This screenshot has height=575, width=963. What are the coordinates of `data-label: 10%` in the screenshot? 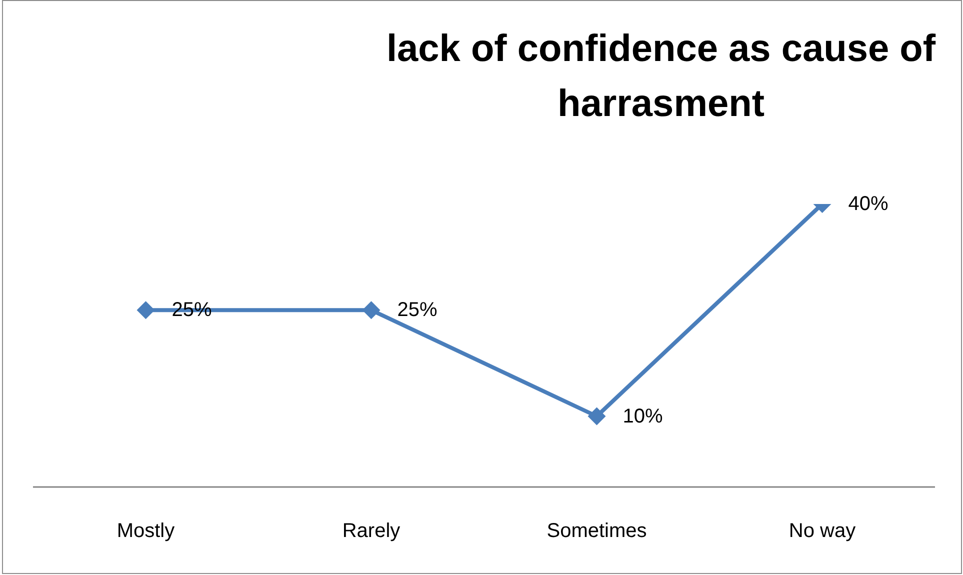 It's located at (642, 416).